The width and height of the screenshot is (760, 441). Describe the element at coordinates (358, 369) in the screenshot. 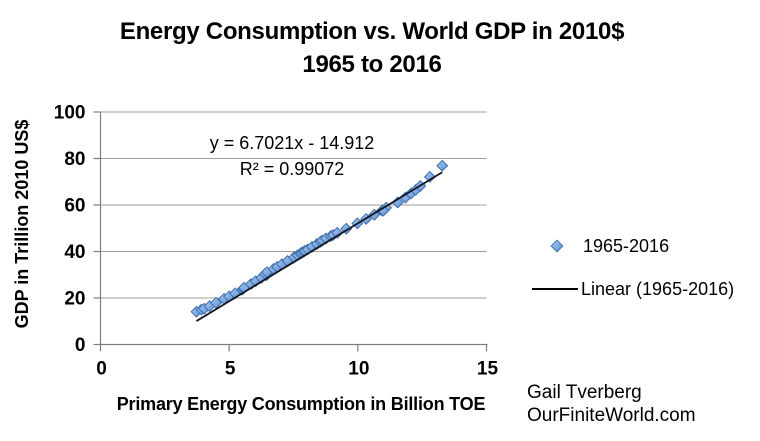

I see `x-tick-label: 10` at that location.